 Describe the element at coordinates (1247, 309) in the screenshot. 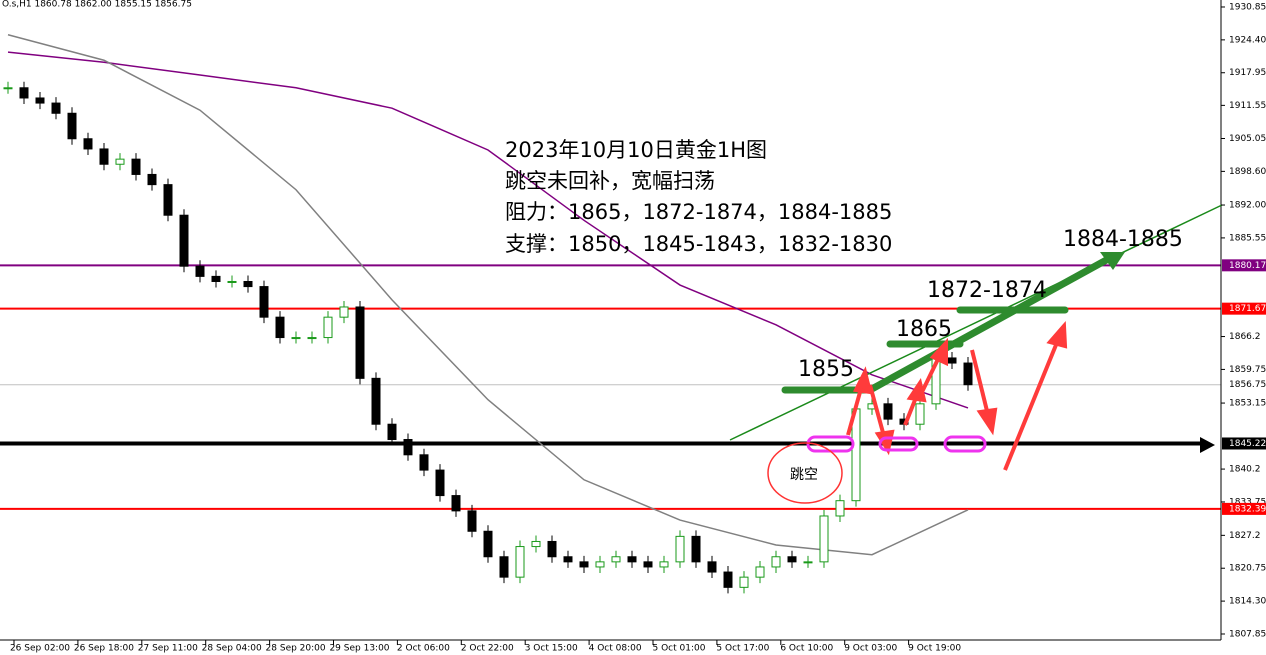

I see `price-label: 1871.67` at that location.